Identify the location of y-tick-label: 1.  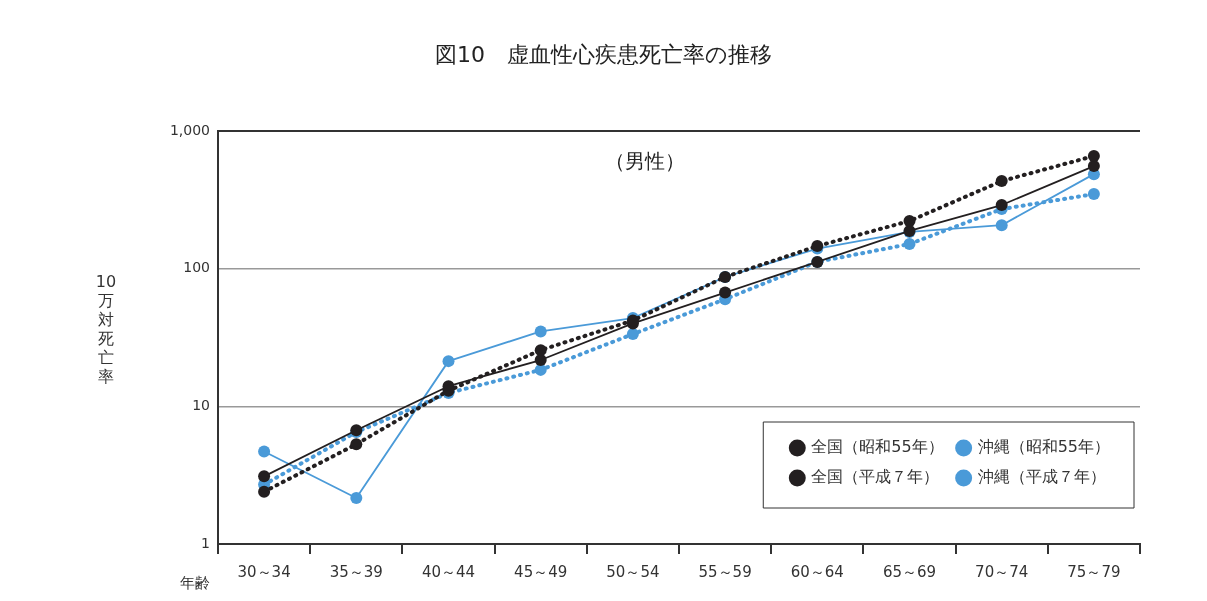
(205, 542).